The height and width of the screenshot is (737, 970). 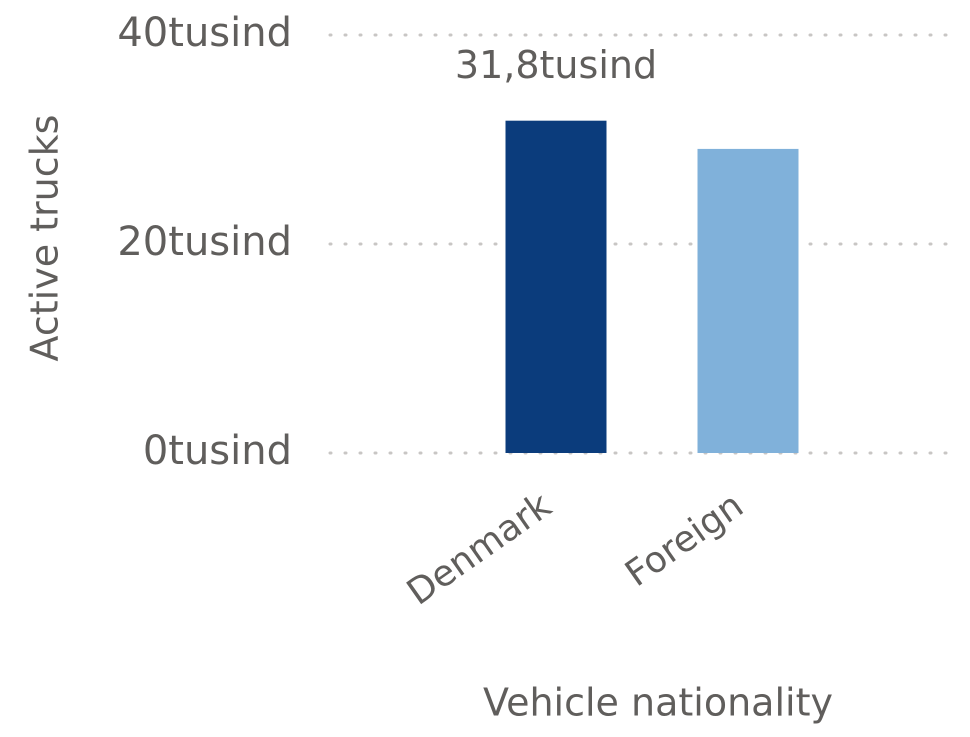 I want to click on x-axis-title: Vehicle nationality, so click(x=658, y=703).